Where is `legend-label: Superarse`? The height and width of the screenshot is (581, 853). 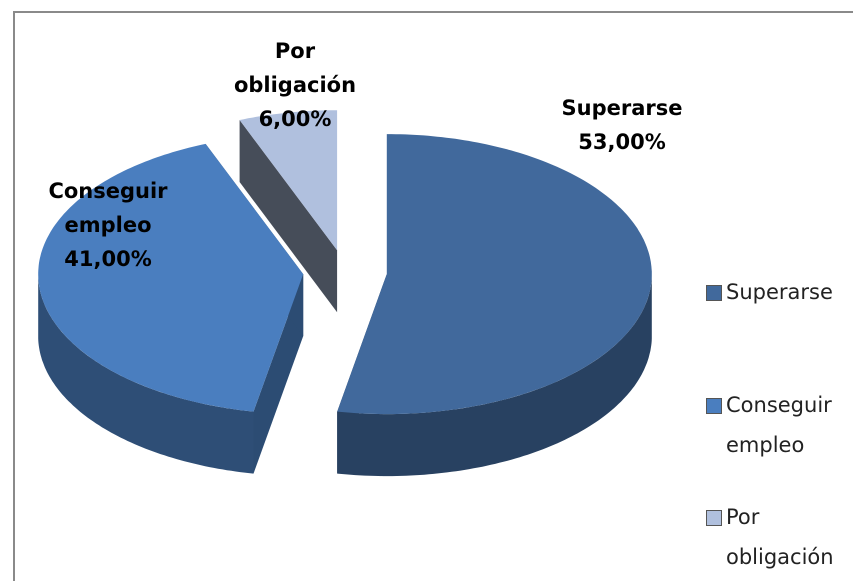 legend-label: Superarse is located at coordinates (779, 292).